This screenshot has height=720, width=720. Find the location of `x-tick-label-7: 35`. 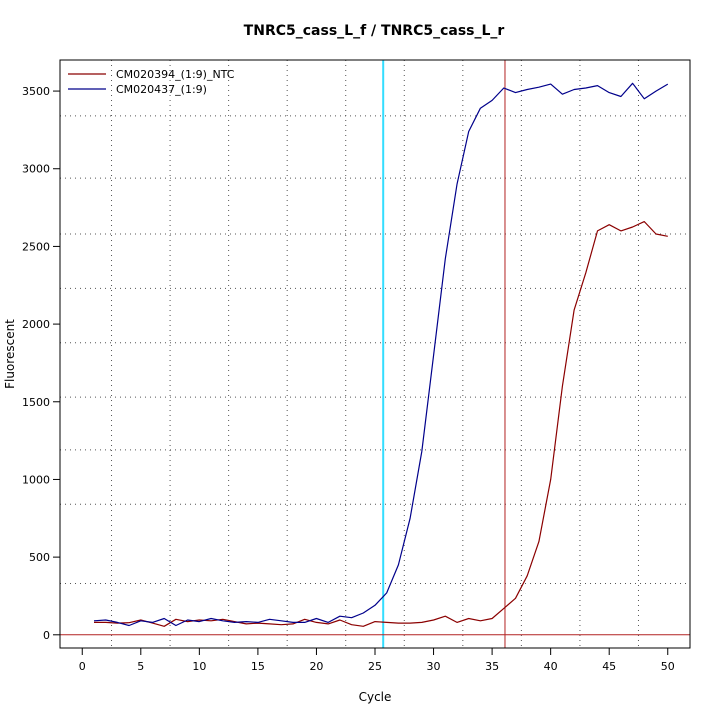

x-tick-label-7: 35 is located at coordinates (492, 666).